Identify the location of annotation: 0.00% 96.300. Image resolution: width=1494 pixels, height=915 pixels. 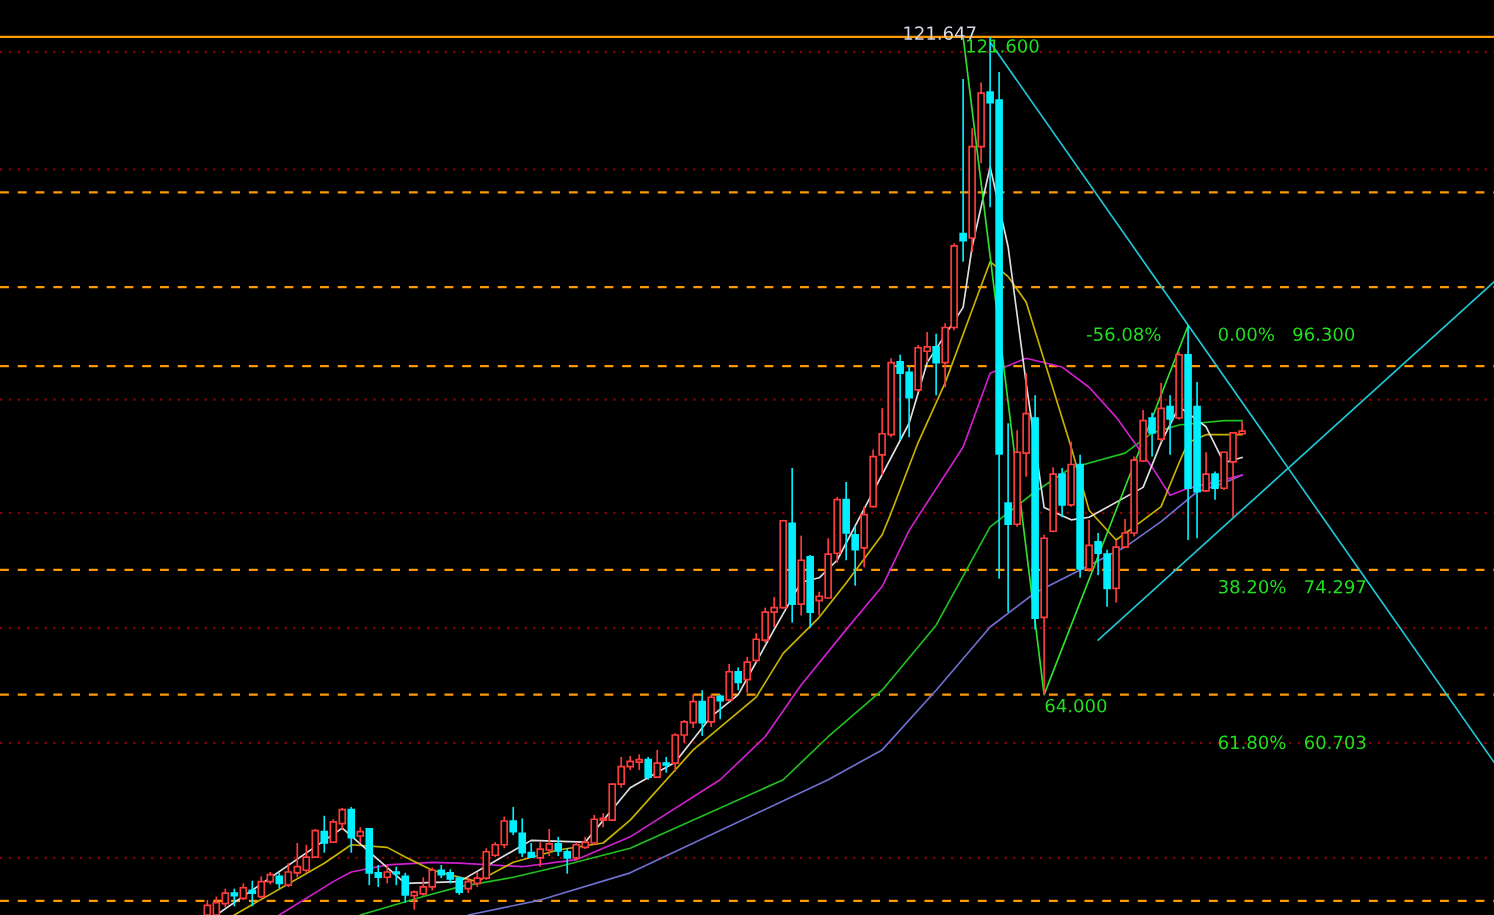
(1286, 334).